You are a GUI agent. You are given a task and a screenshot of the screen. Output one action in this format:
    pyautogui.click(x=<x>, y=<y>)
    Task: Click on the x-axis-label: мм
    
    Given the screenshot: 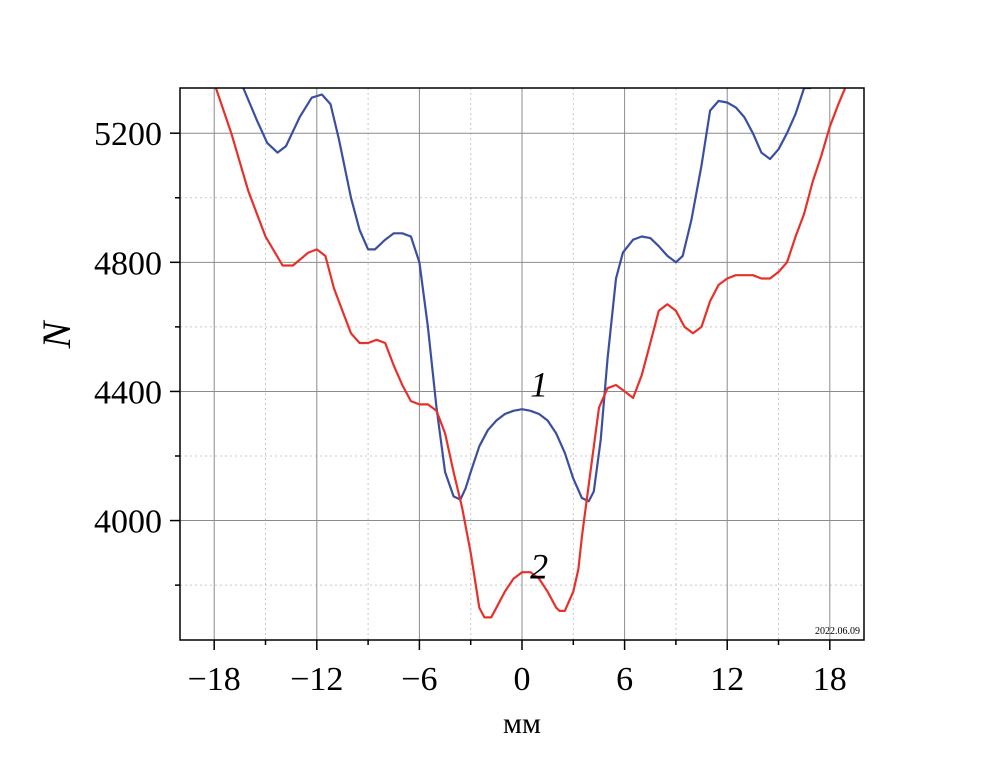 What is the action you would take?
    pyautogui.click(x=522, y=723)
    